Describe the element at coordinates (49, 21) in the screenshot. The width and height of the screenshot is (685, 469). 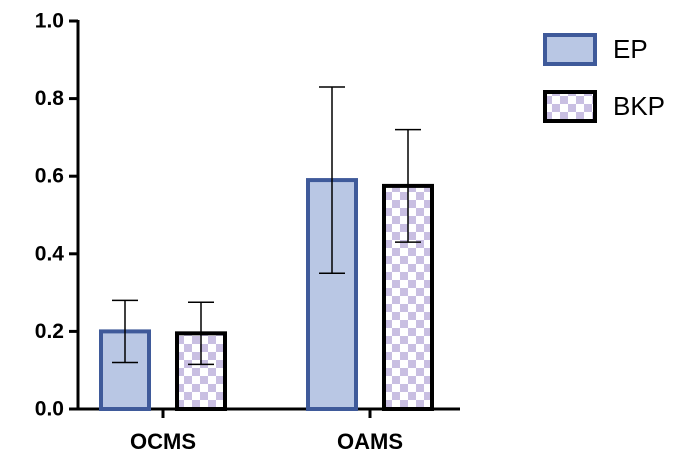
I see `y-tick-label: 1.0` at that location.